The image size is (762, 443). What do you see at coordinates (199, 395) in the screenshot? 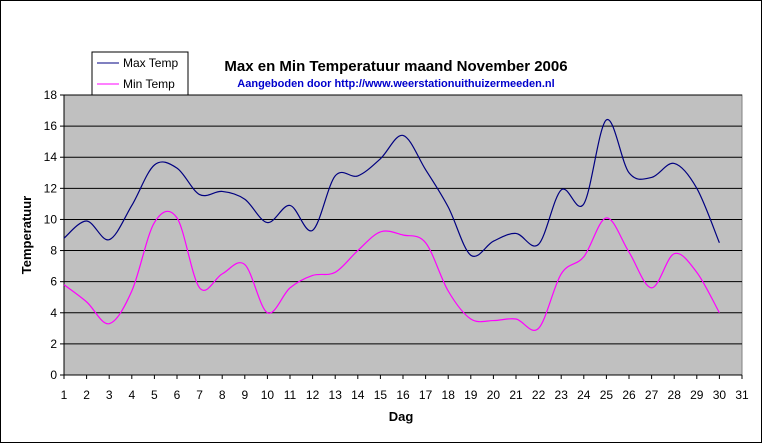
I see `x-tick-label: 7` at bounding box center [199, 395].